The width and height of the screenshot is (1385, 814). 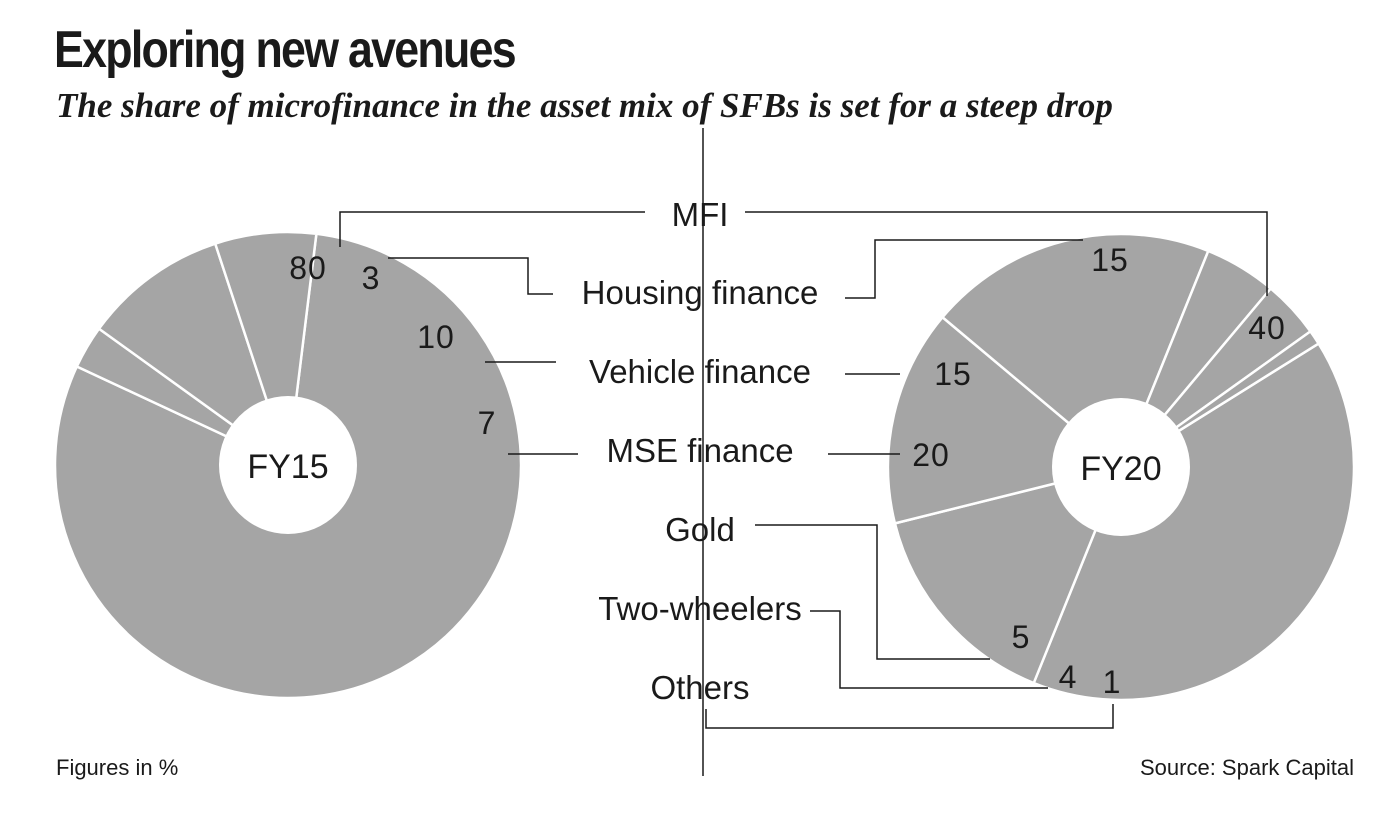 I want to click on fy20-center-label: FY20, so click(x=1120, y=469).